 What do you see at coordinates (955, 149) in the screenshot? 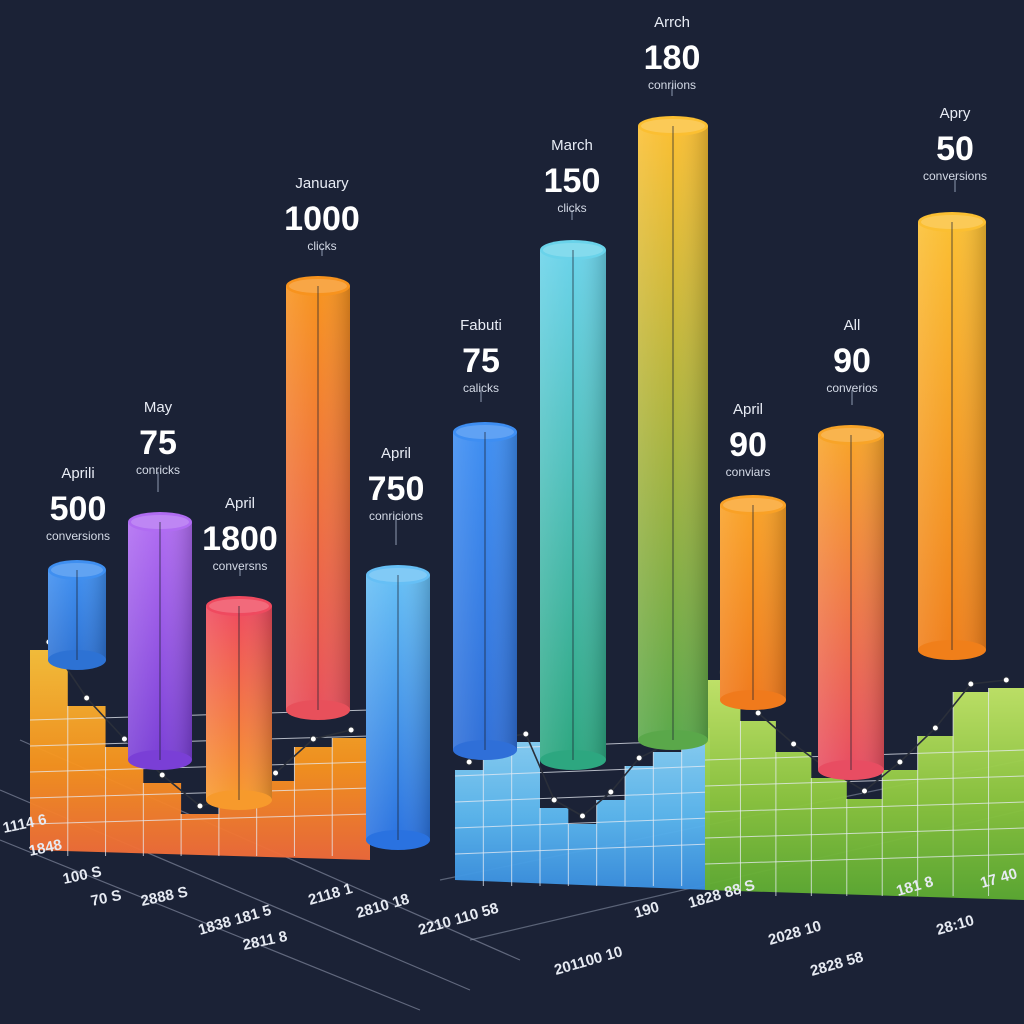
I see `bar-value-label: 50` at bounding box center [955, 149].